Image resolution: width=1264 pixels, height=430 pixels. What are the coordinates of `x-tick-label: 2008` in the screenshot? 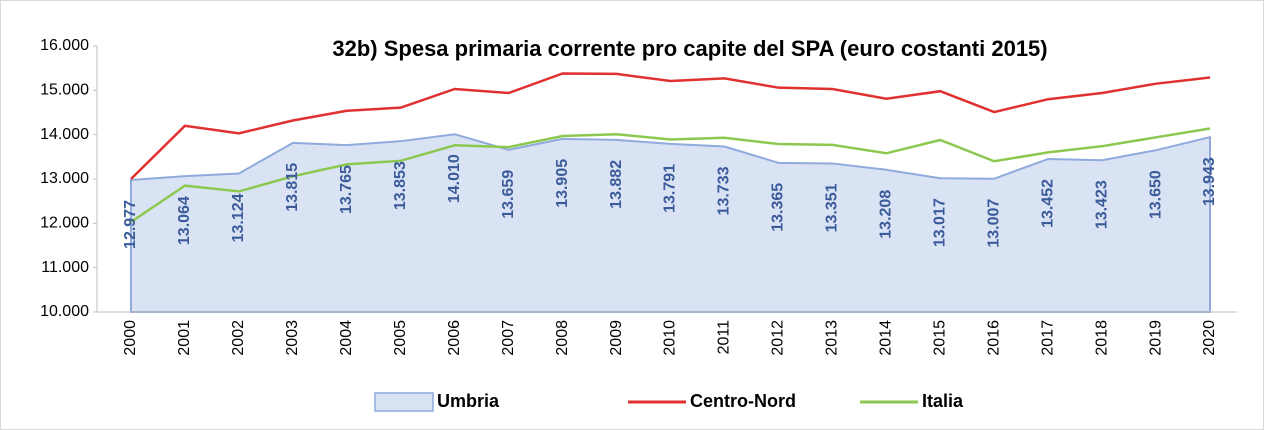 It's located at (562, 338).